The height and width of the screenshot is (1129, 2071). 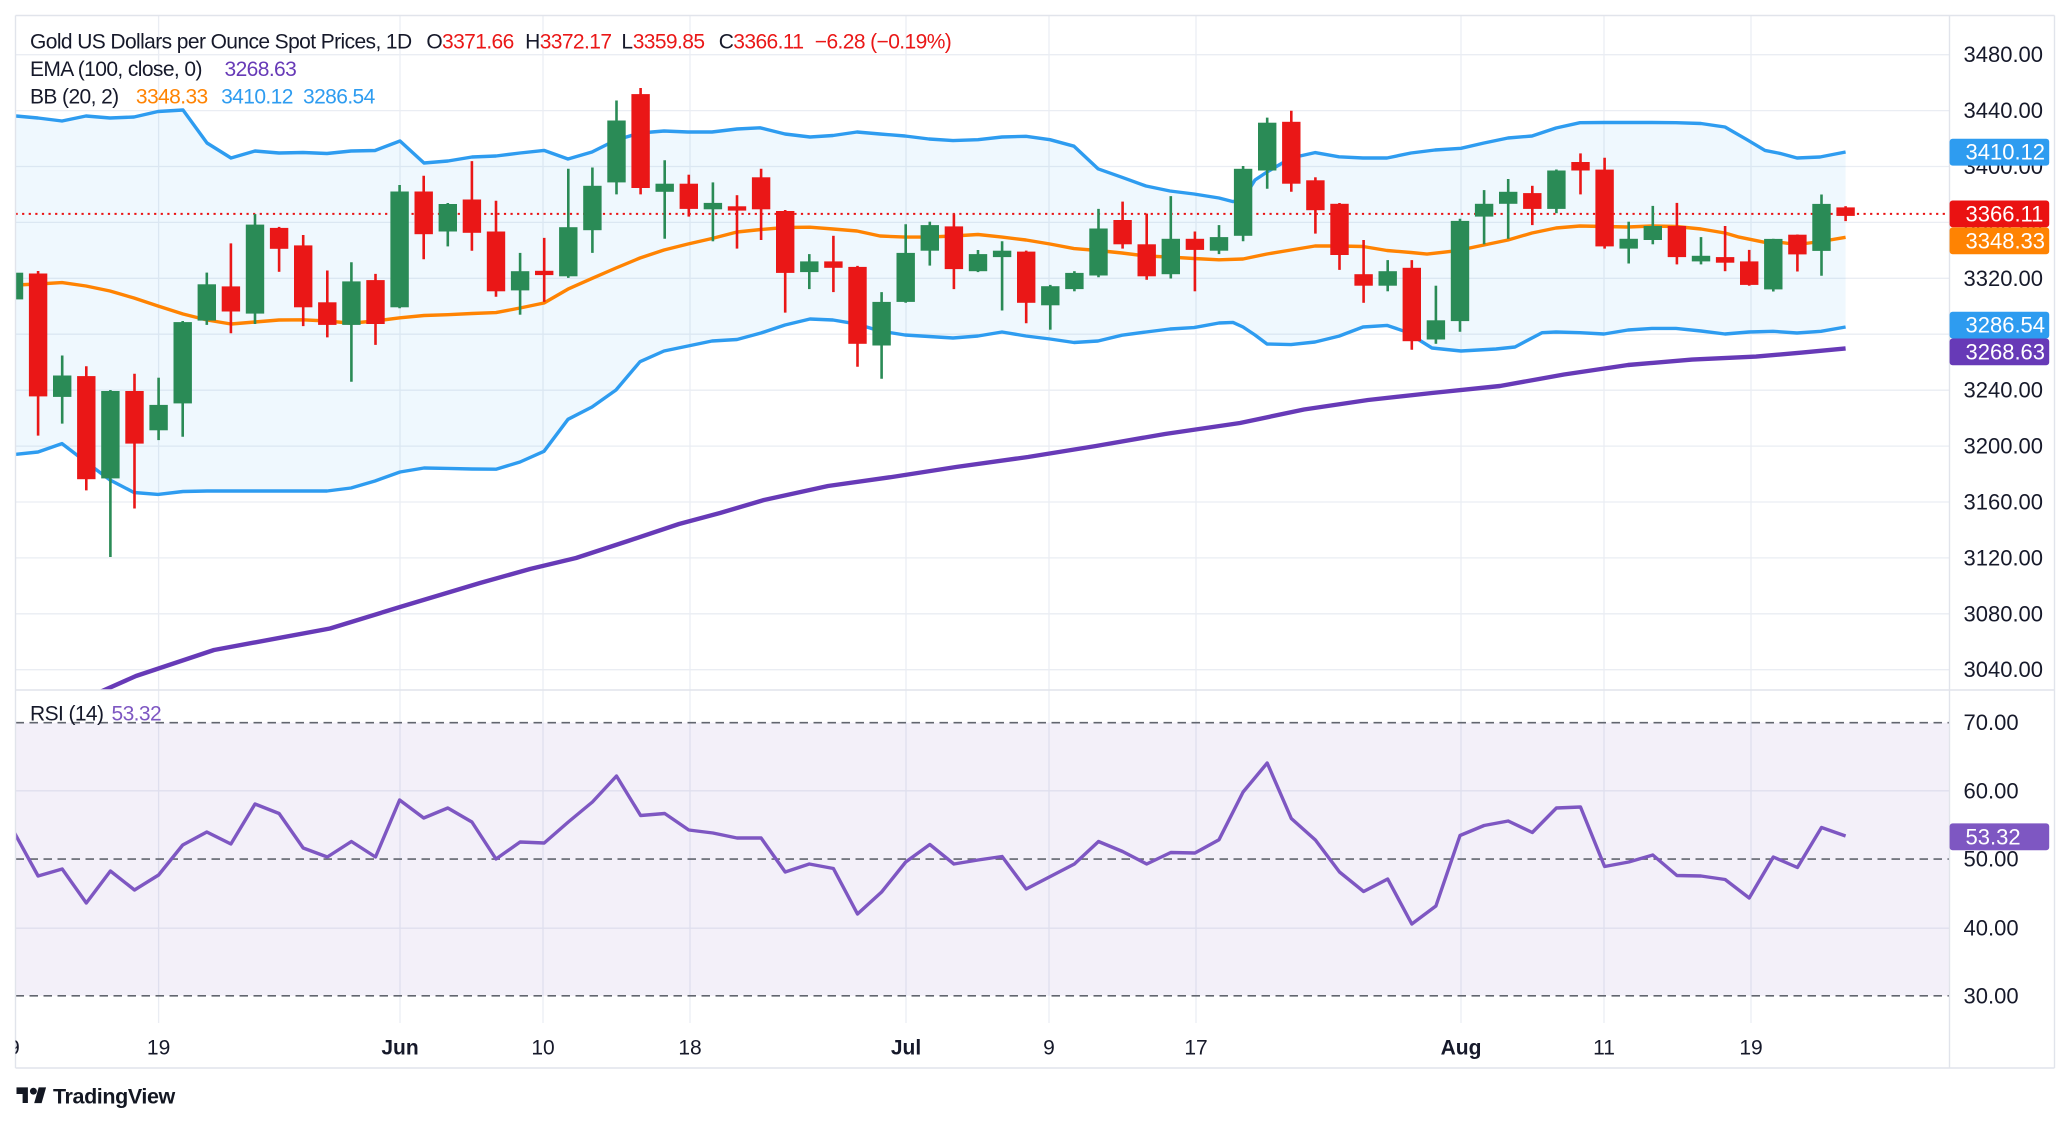 What do you see at coordinates (689, 1048) in the screenshot?
I see `svg-text: 18` at bounding box center [689, 1048].